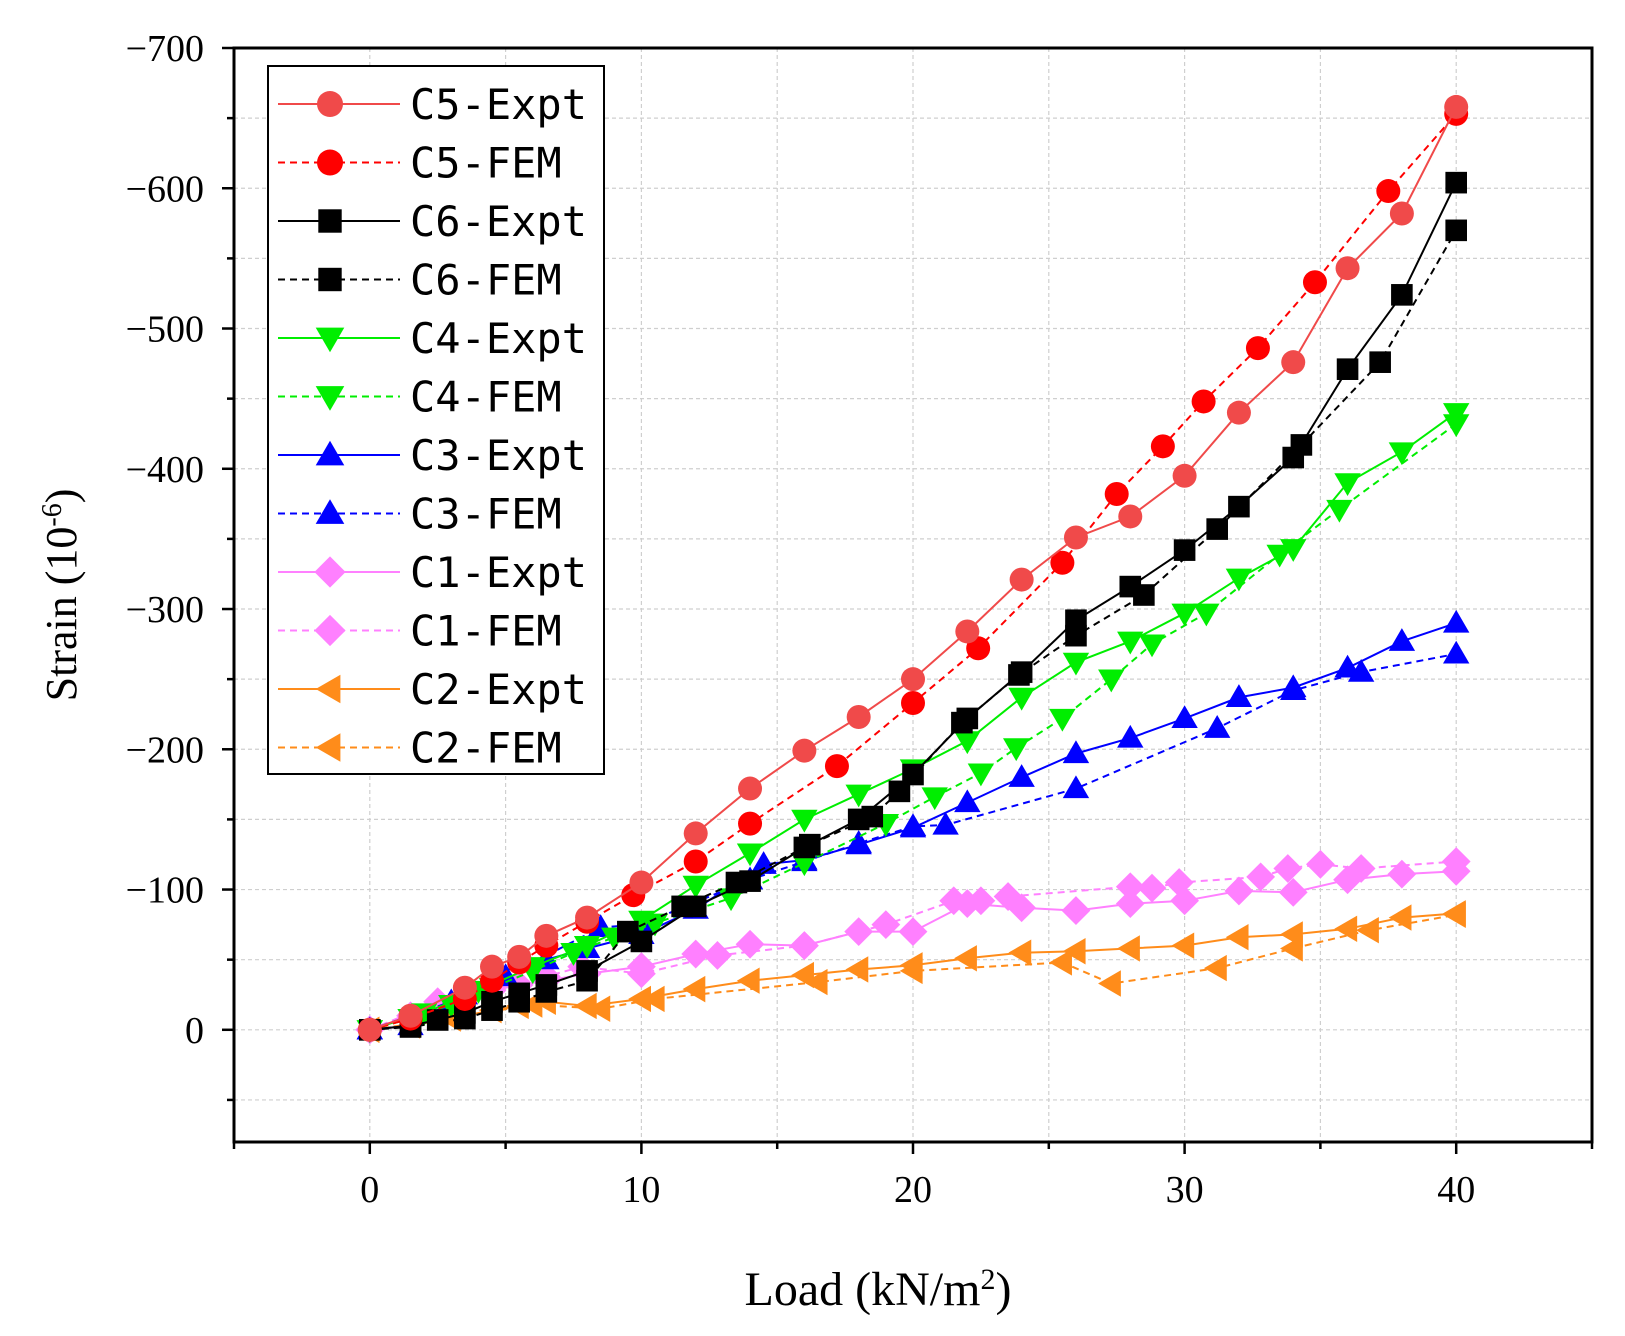  I want to click on legend-label-c4-expt: C4-Expt, so click(498, 338).